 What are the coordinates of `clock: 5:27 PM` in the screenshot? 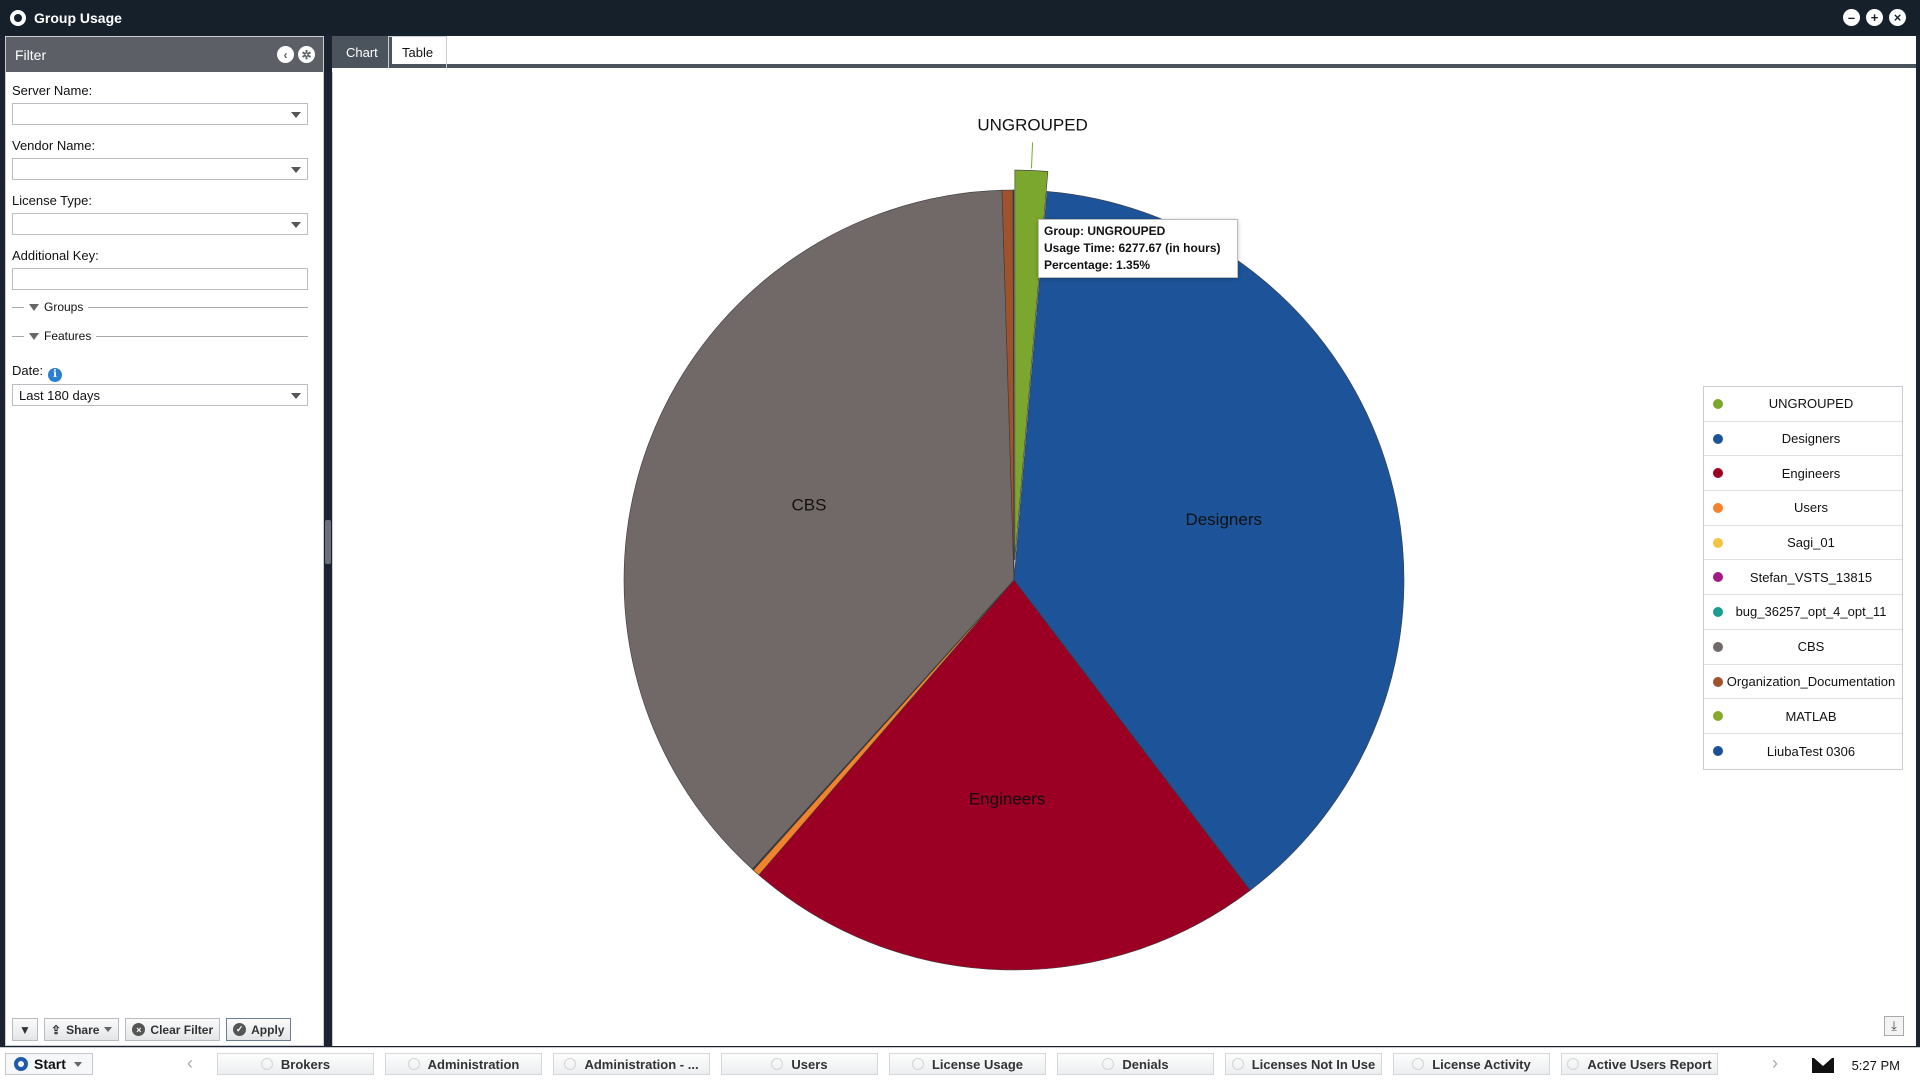 It's located at (1875, 1065).